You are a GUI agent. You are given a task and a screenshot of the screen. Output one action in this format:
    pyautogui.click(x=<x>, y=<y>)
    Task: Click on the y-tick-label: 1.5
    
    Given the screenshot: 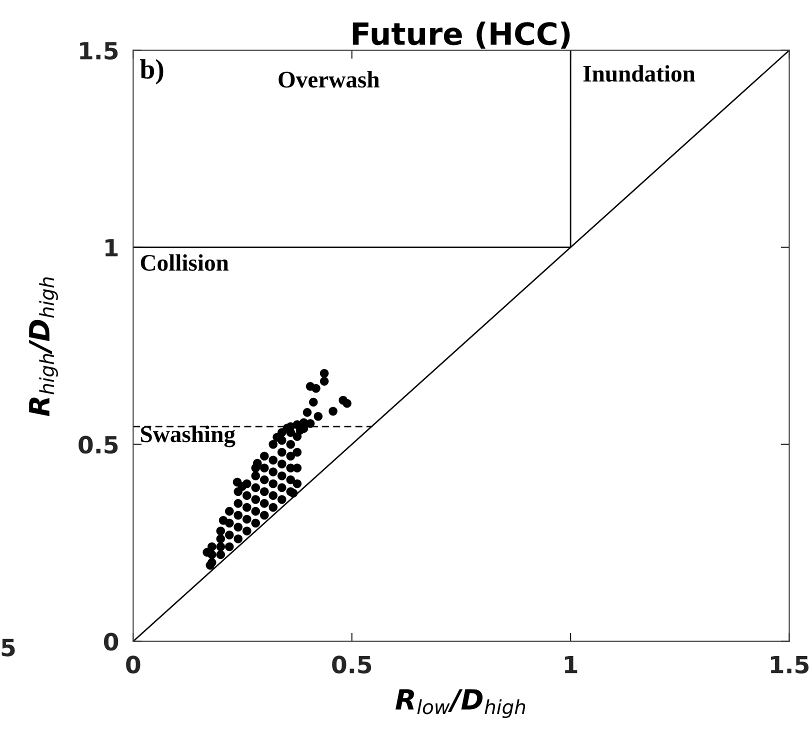 What is the action you would take?
    pyautogui.click(x=99, y=51)
    